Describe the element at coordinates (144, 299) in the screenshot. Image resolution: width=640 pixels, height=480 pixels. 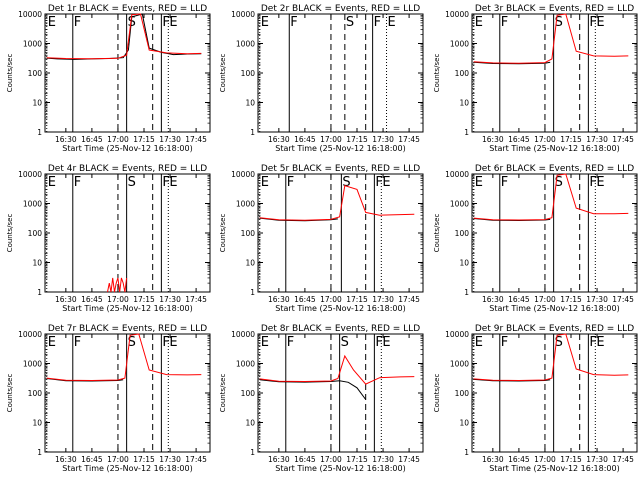
I see `det-4-xtick-label: 17:15` at that location.